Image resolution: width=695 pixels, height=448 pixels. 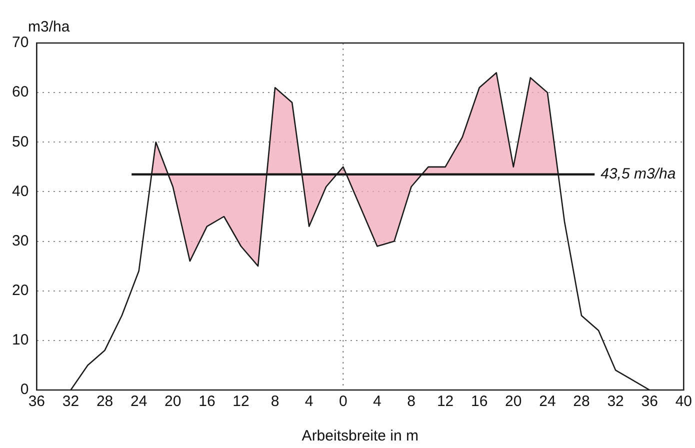 I want to click on y-tick-label: 60, so click(x=20, y=92).